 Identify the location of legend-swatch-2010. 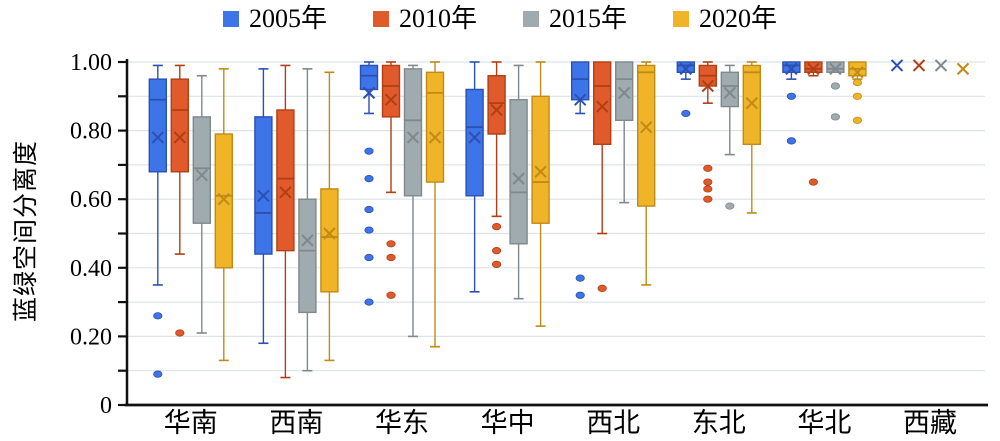
(380, 19).